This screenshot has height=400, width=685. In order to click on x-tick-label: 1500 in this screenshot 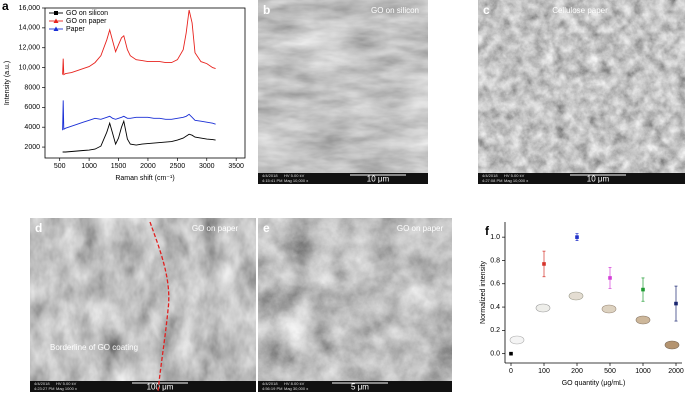, I will do `click(119, 166)`.